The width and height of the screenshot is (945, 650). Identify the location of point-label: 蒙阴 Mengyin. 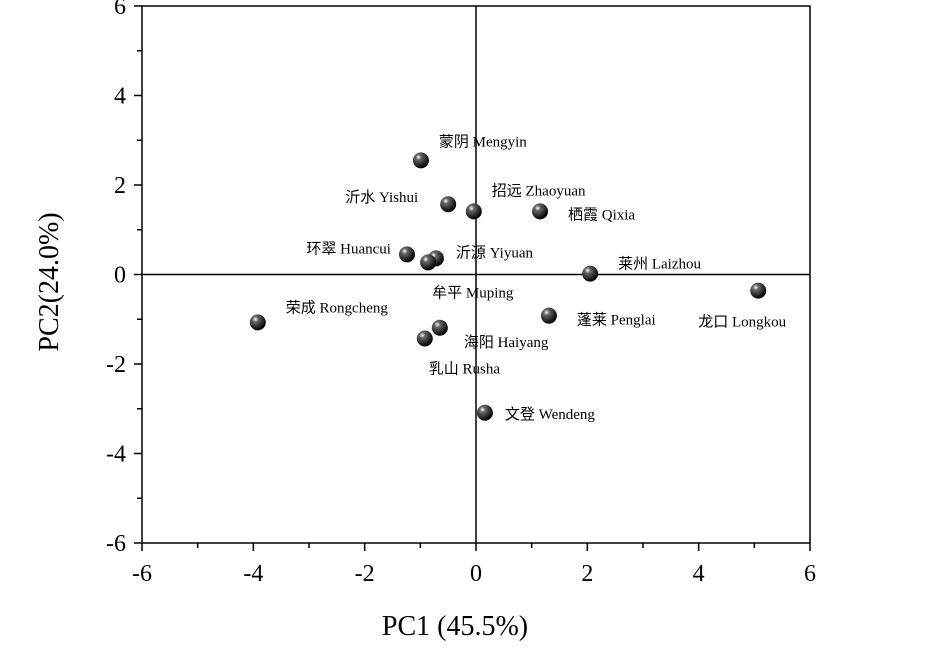
(483, 141).